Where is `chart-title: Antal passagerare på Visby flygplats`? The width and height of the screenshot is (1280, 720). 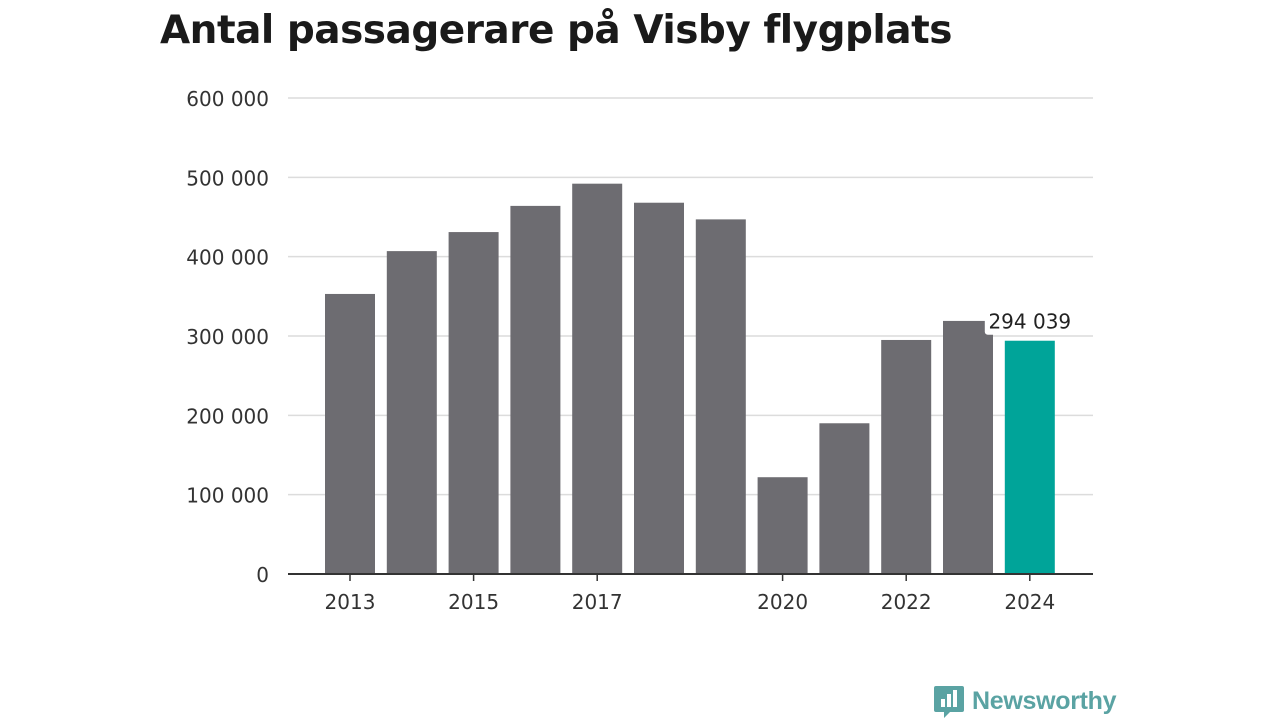 chart-title: Antal passagerare på Visby flygplats is located at coordinates (556, 30).